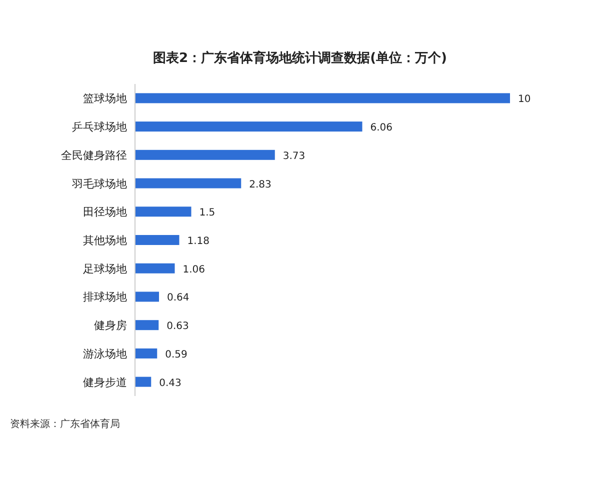  I want to click on category-label: 其他场地, so click(105, 240).